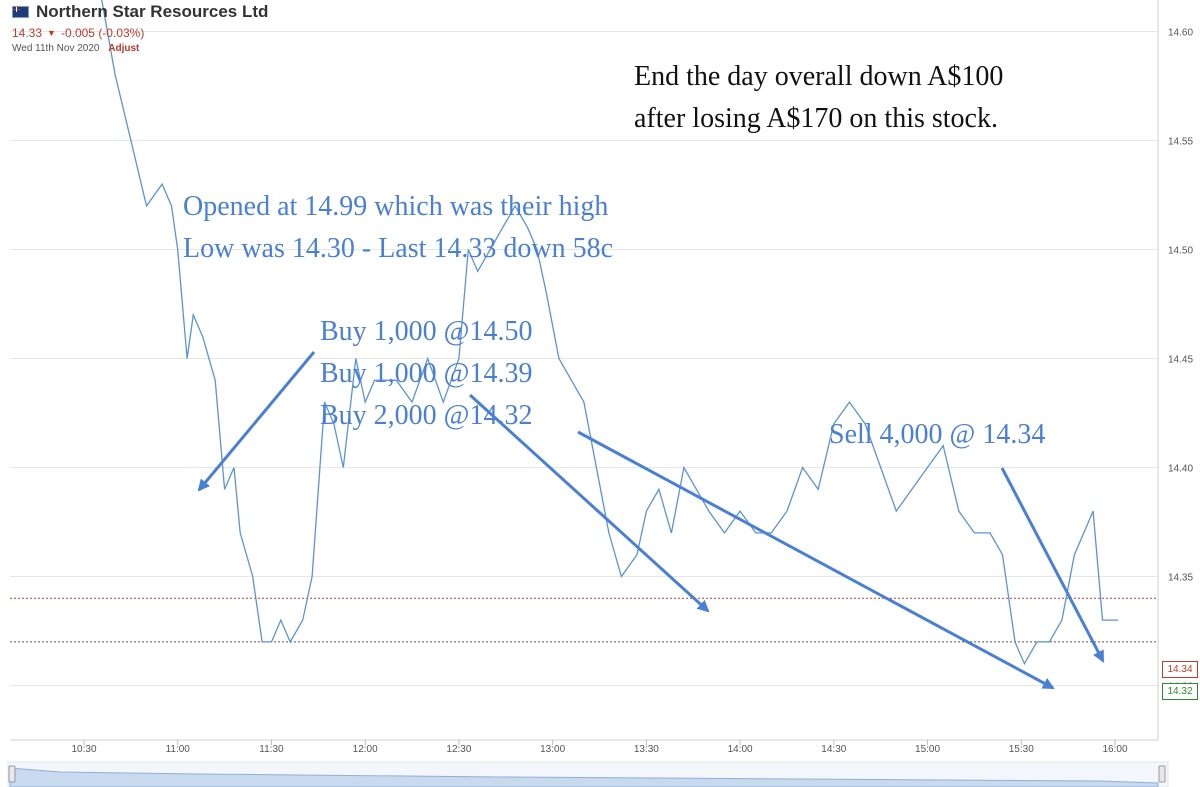 The height and width of the screenshot is (787, 1200). I want to click on y-tick-label: 14.50, so click(1180, 251).